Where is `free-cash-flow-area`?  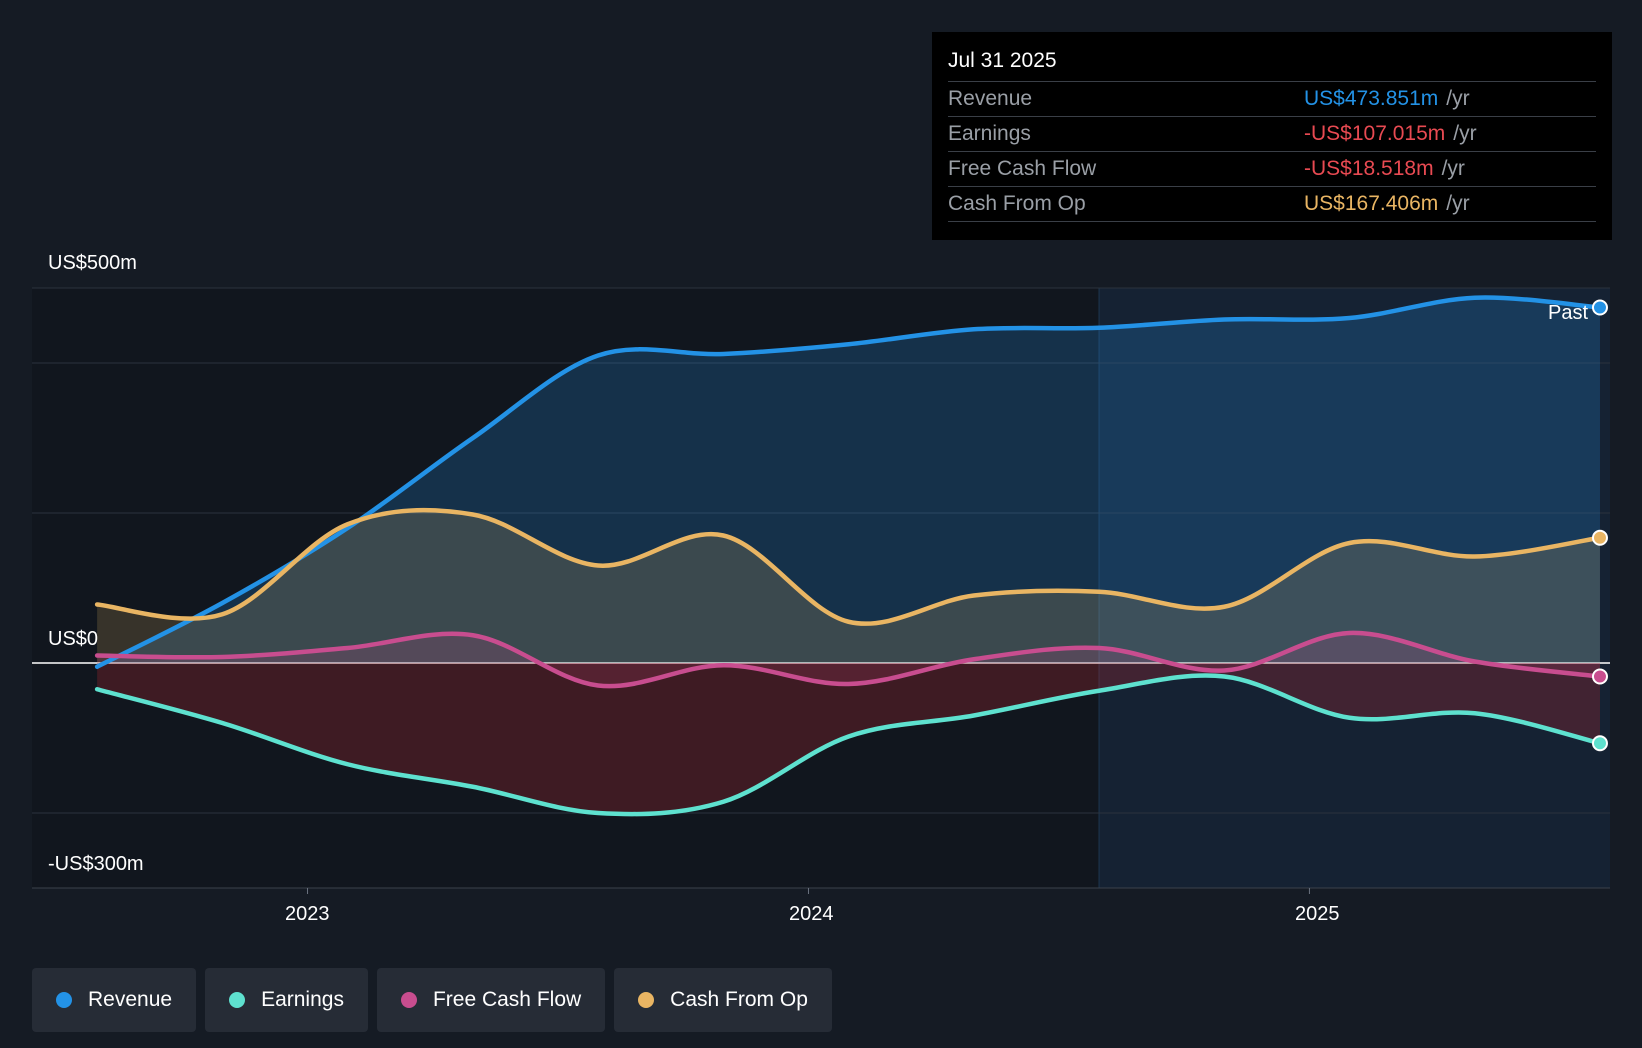
free-cash-flow-area is located at coordinates (848, 659).